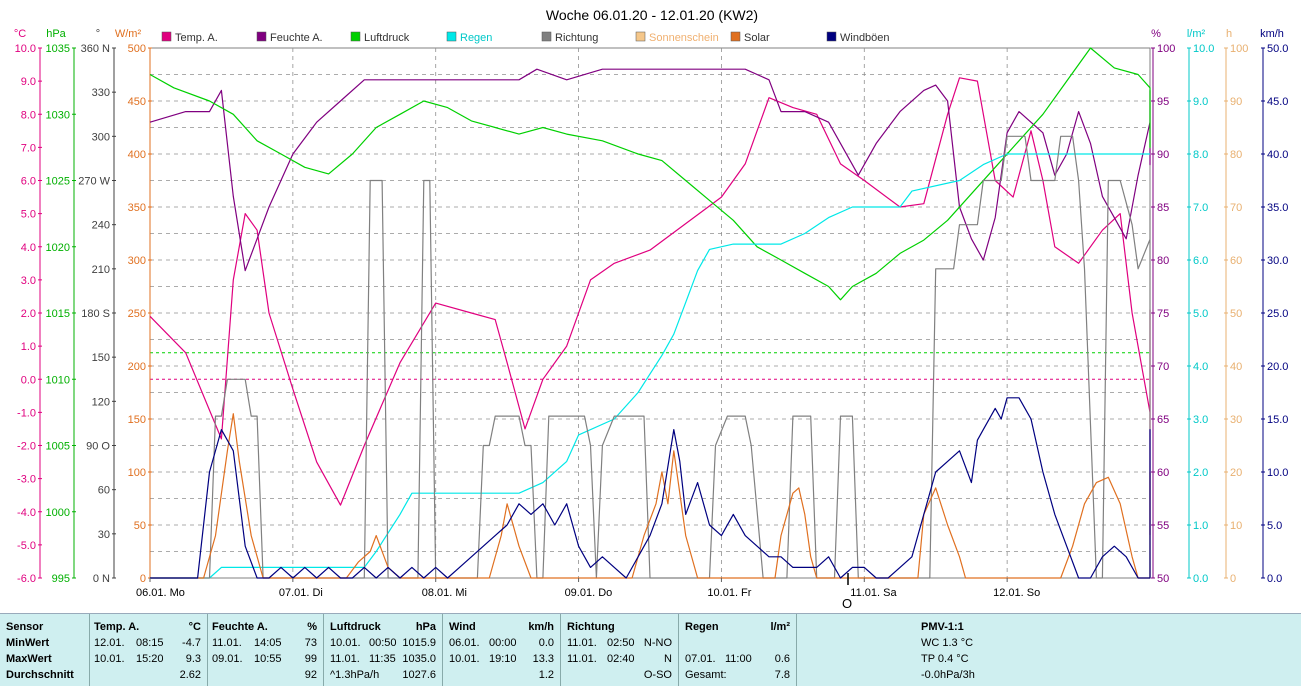  Describe the element at coordinates (1163, 420) in the screenshot. I see `humidity-axis-tick-label: 65` at that location.